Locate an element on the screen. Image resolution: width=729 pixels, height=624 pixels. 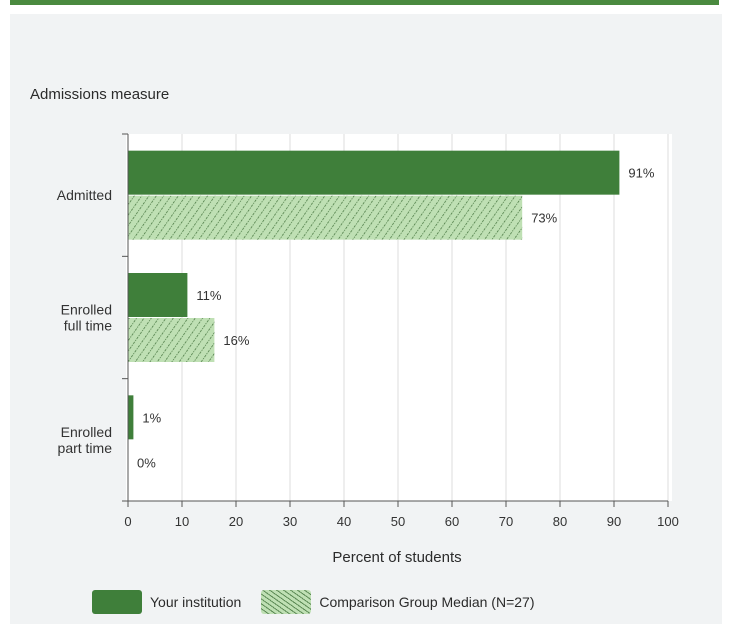
category-label: Admitted is located at coordinates (84, 195).